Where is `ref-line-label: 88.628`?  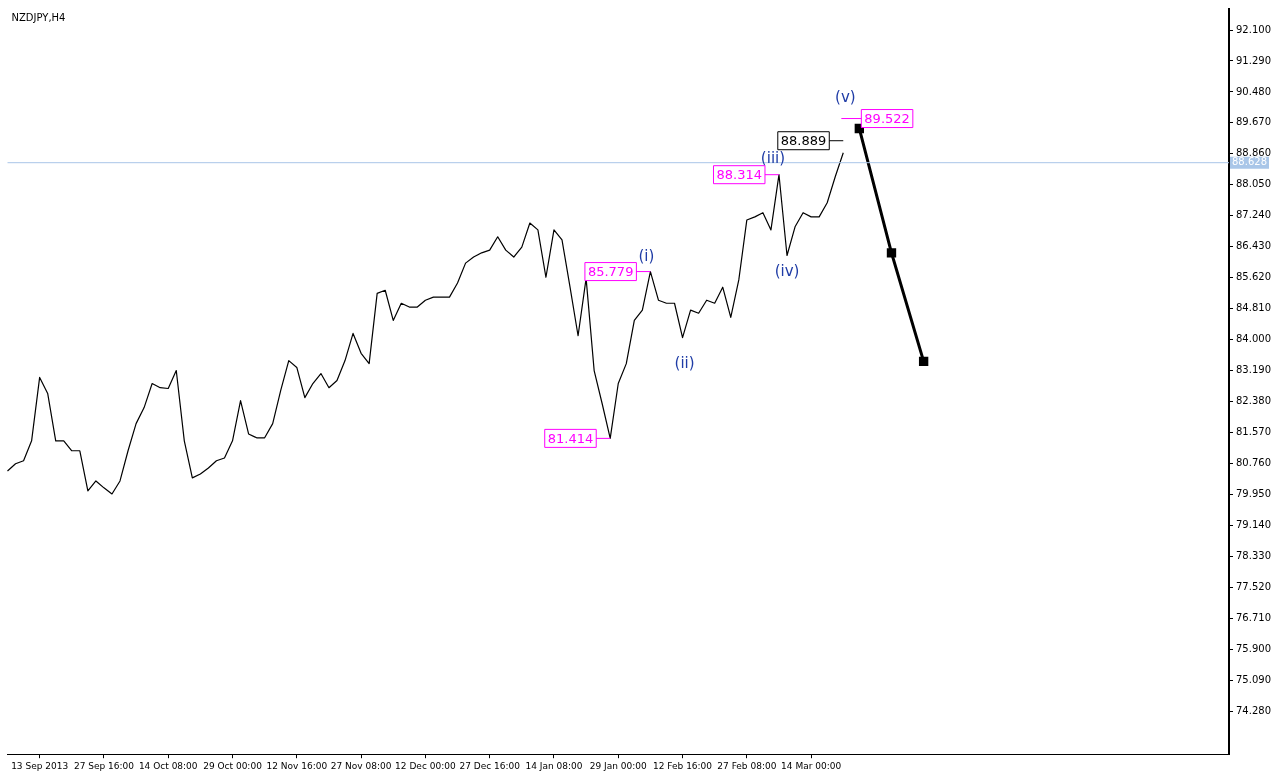
ref-line-label: 88.628 is located at coordinates (1250, 162).